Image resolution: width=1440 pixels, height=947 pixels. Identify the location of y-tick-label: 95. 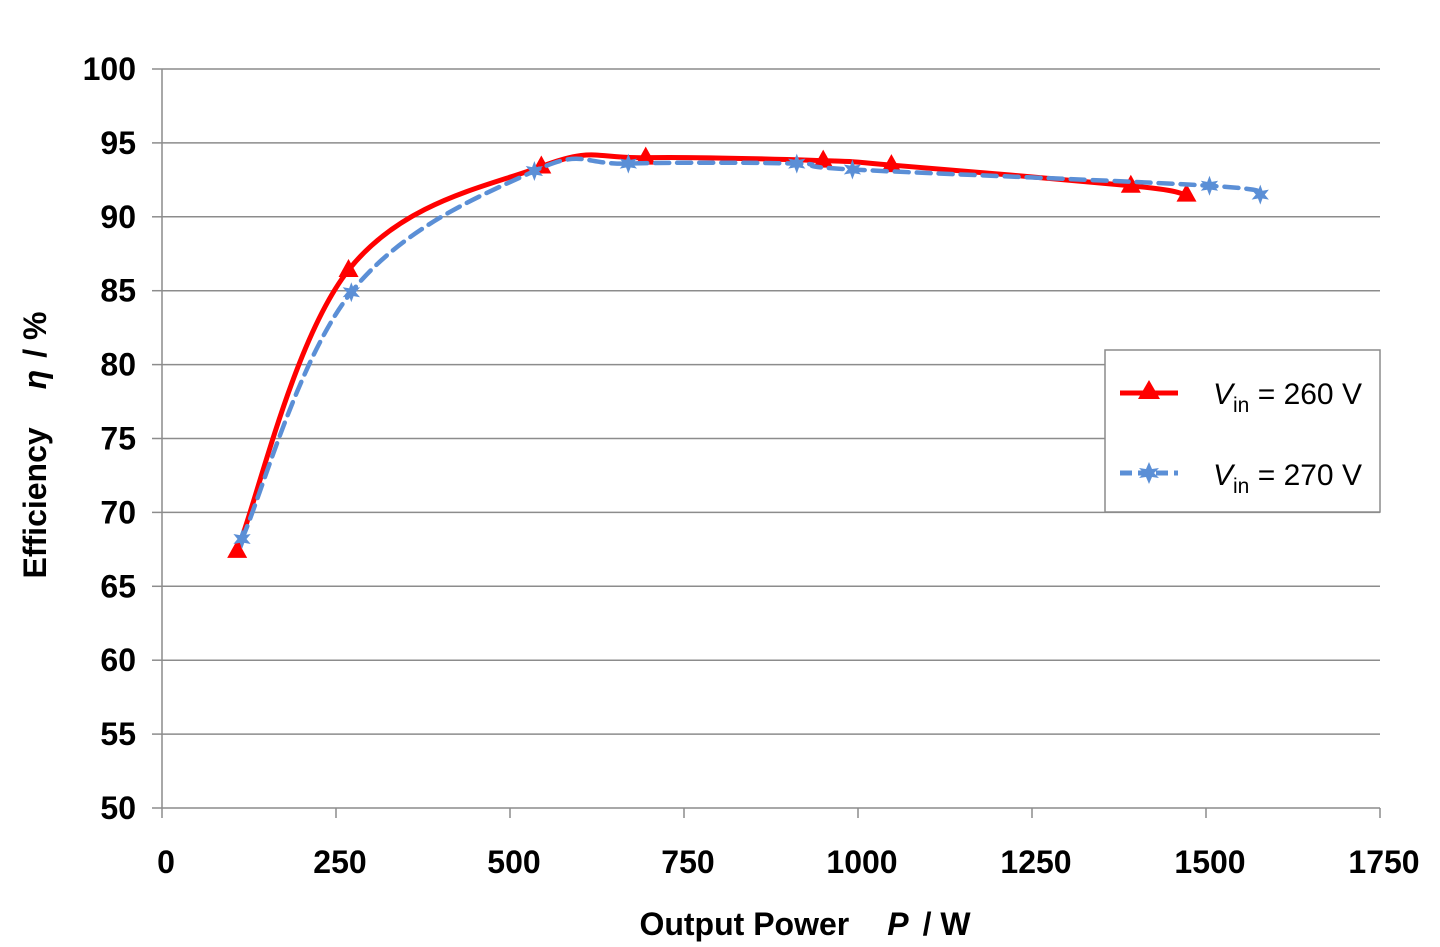
(118, 143).